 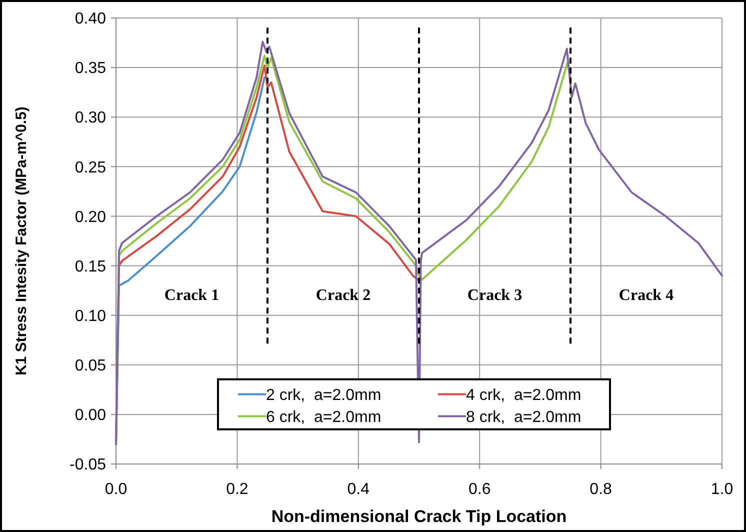 What do you see at coordinates (90, 316) in the screenshot?
I see `y-tick-label: 0.10` at bounding box center [90, 316].